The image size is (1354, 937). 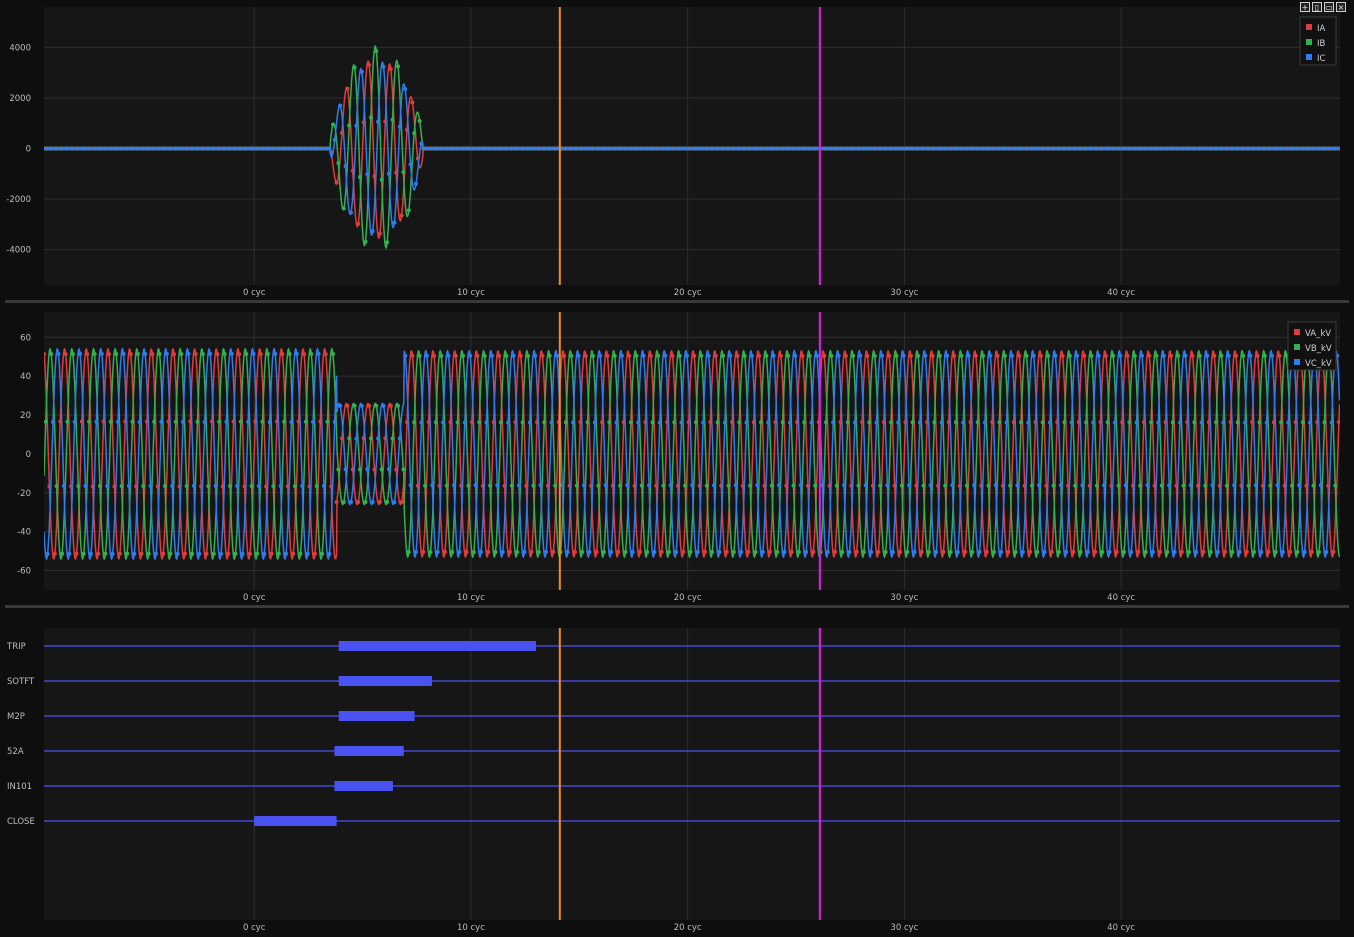 I want to click on split-horizontal-icon: ▭, so click(x=1329, y=7).